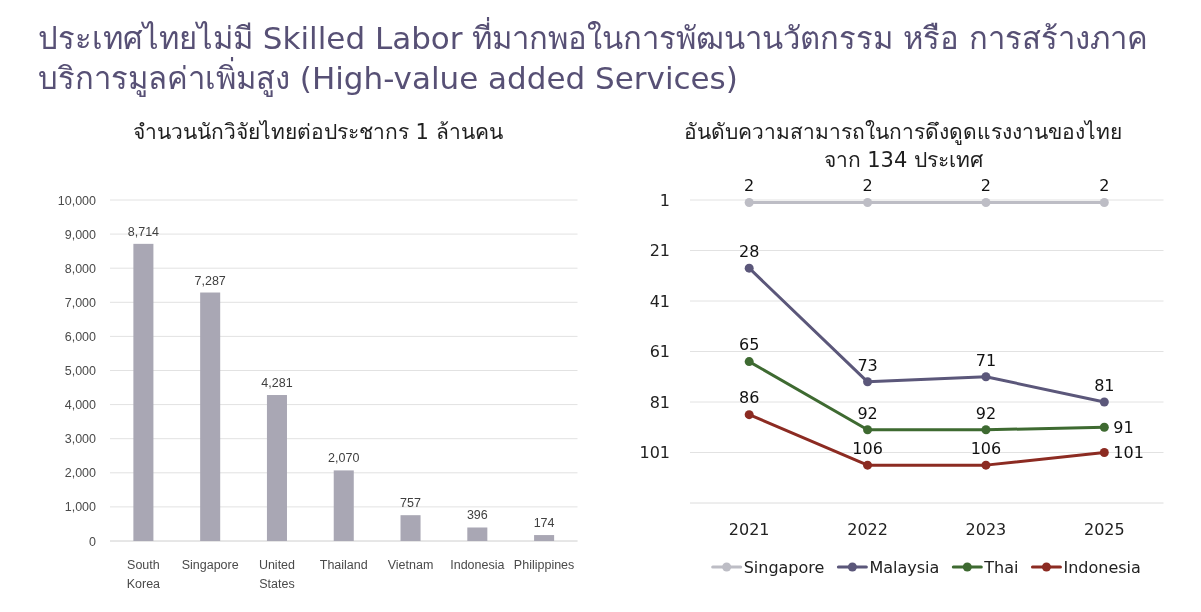  Describe the element at coordinates (317, 132) in the screenshot. I see `chart-title: จำนวนนักวิจัยไทยต่อประชากร 1 ล้านคน` at that location.